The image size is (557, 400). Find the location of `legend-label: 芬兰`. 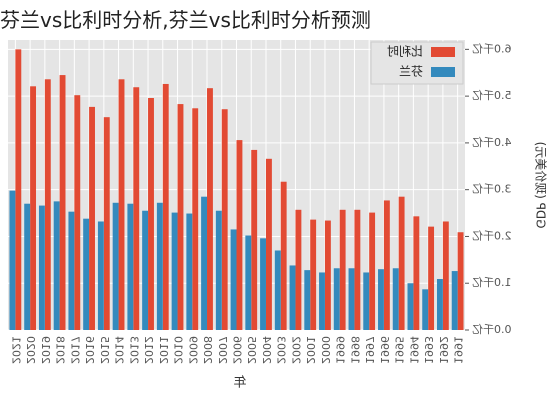

legend-label: 芬兰 is located at coordinates (411, 72).